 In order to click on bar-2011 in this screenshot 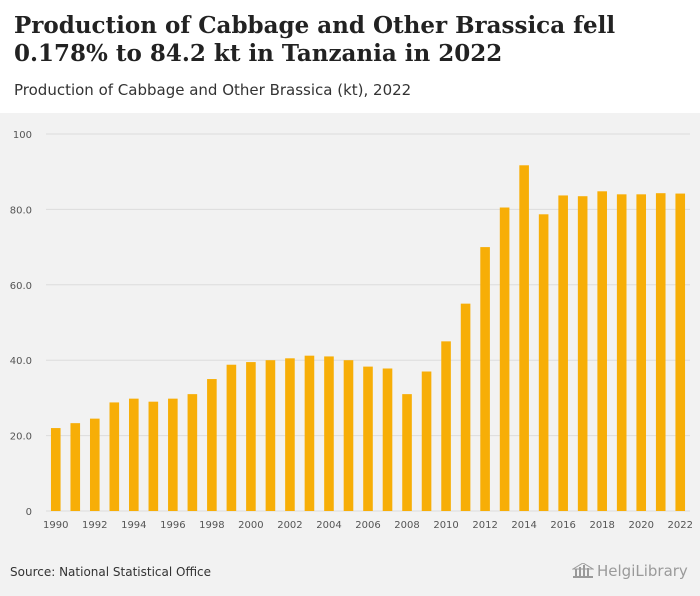, I will do `click(465, 407)`.